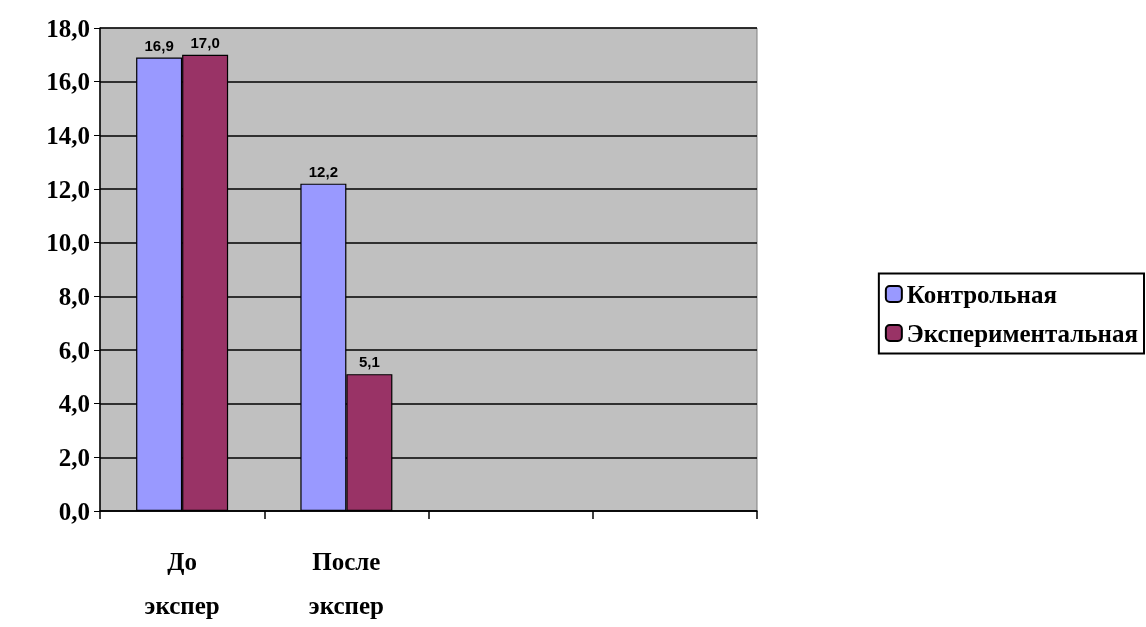 This screenshot has height=627, width=1146. Describe the element at coordinates (74, 350) in the screenshot. I see `y-tick-label: 6,0` at that location.